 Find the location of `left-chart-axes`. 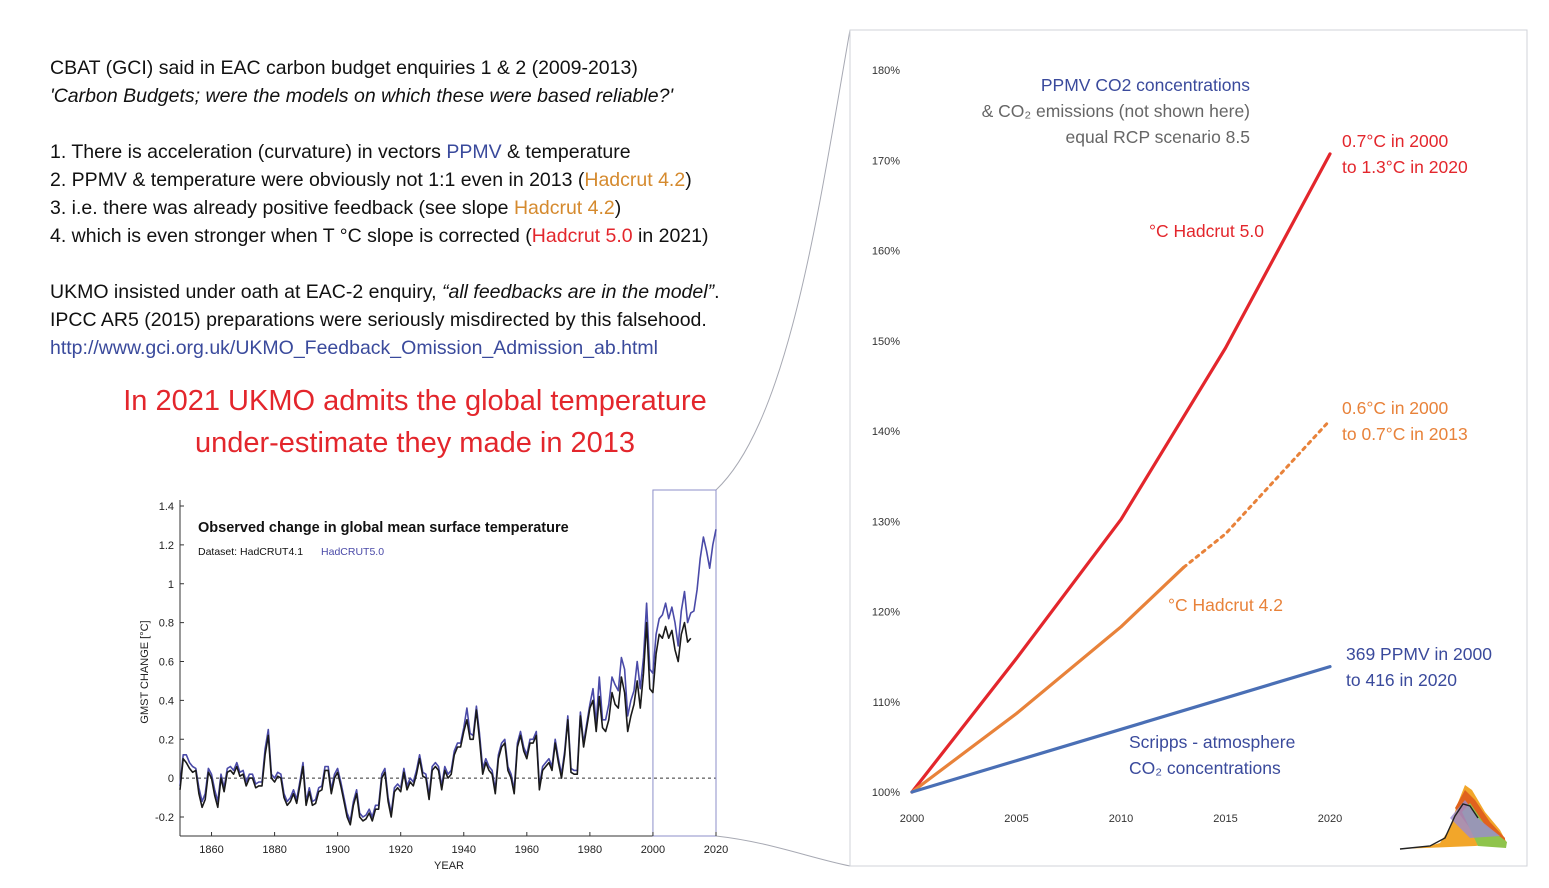

left-chart-axes is located at coordinates (448, 663).